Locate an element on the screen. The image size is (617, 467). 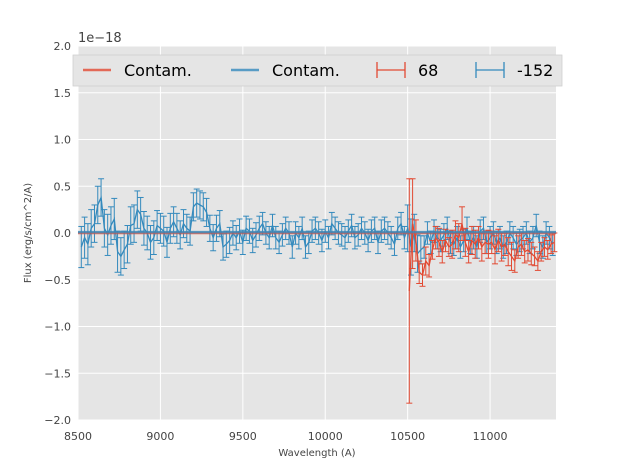
y-axis-label: Flux (erg/s/cm^2/A) is located at coordinates (28, 233).